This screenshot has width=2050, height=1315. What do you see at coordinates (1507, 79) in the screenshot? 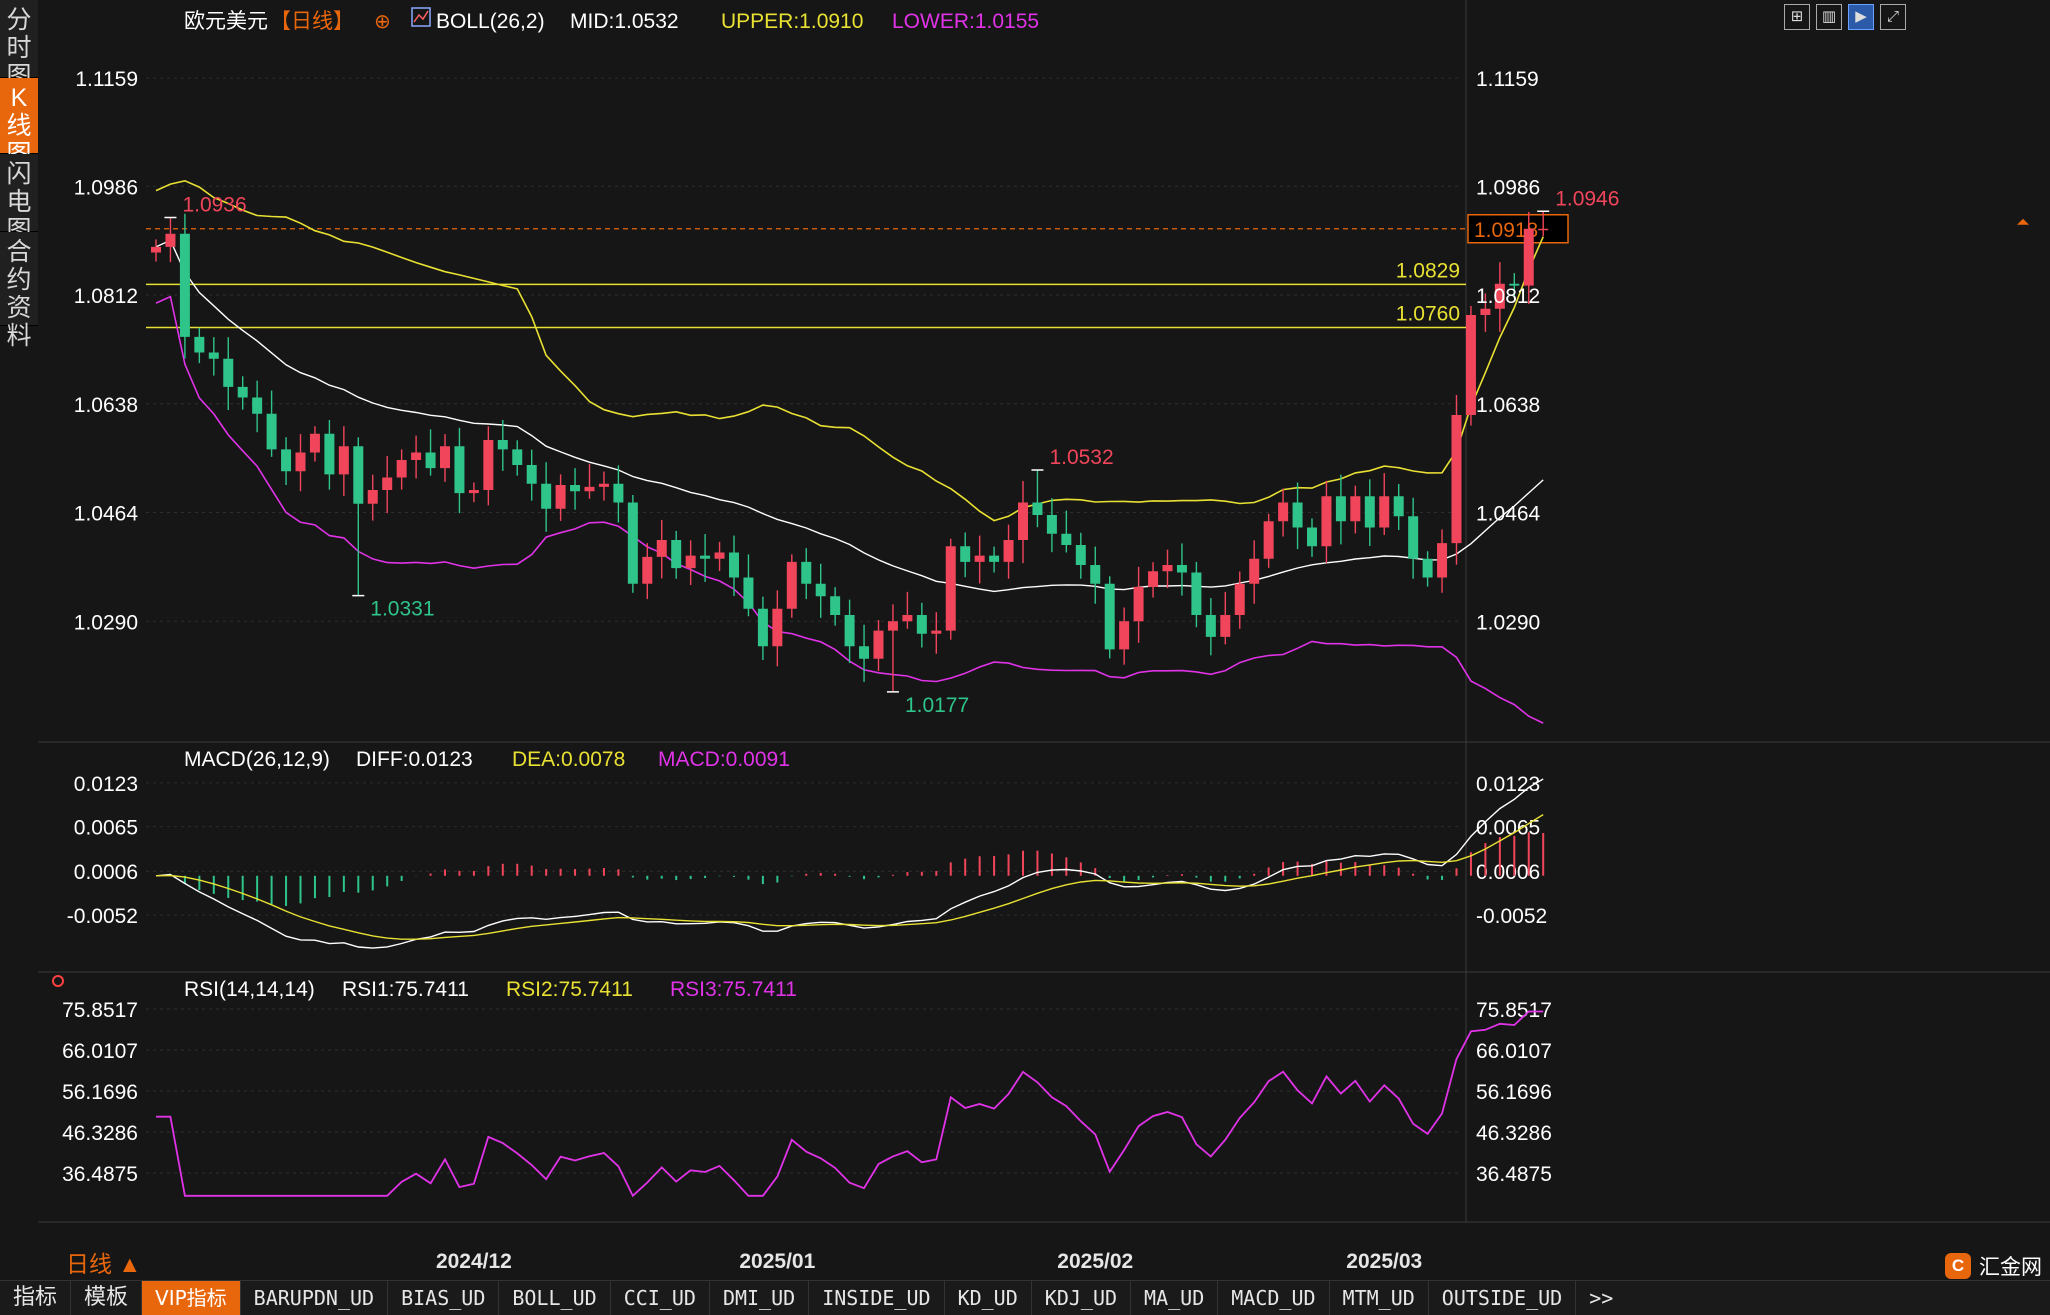
I see `price-ytick-right: 1.1159` at bounding box center [1507, 79].